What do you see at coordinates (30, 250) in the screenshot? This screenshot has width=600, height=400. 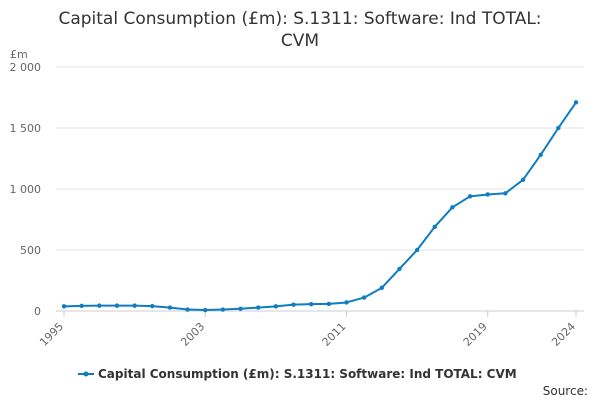 I see `y-tick-label: 500` at bounding box center [30, 250].